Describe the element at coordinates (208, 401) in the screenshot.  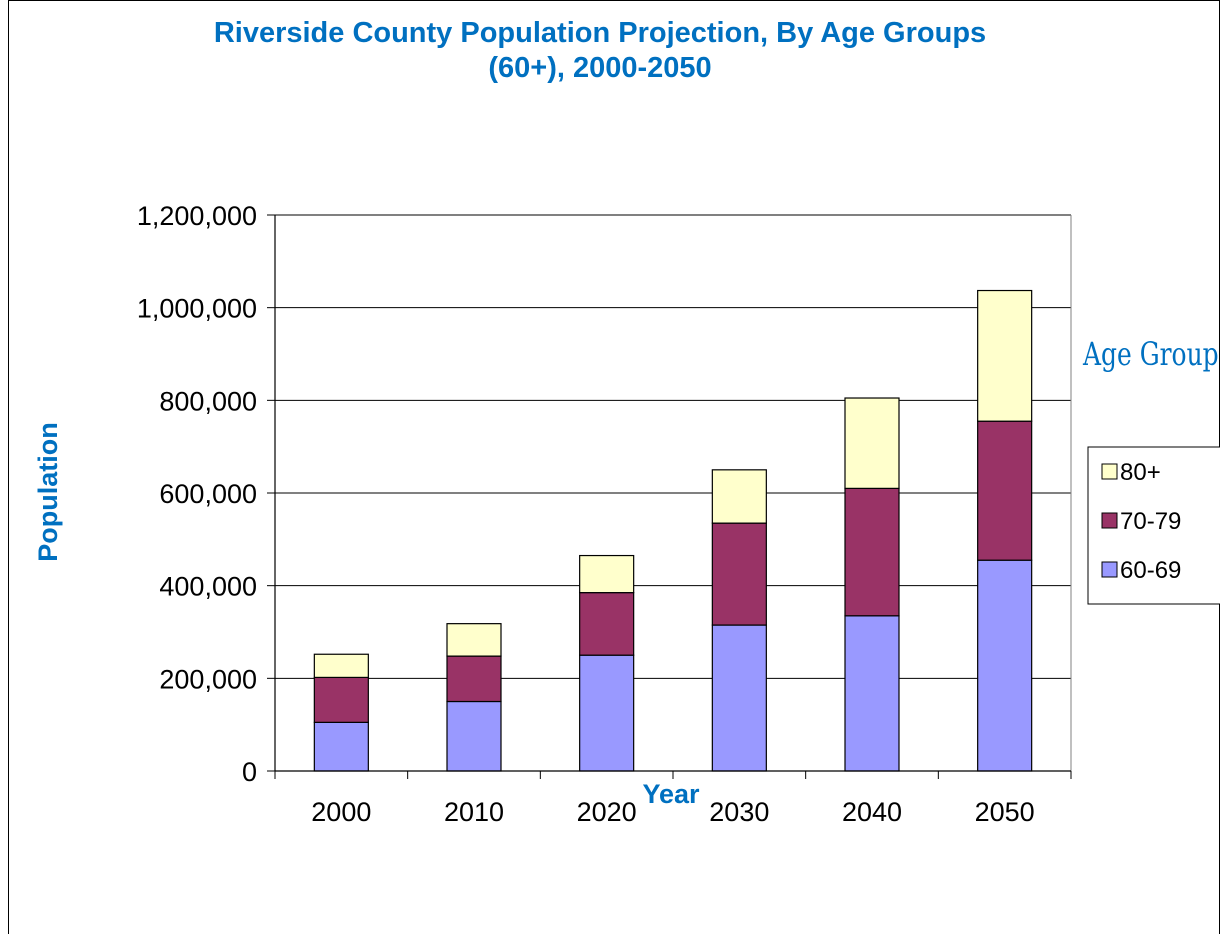
I see `y-tick-label: 800,000` at that location.